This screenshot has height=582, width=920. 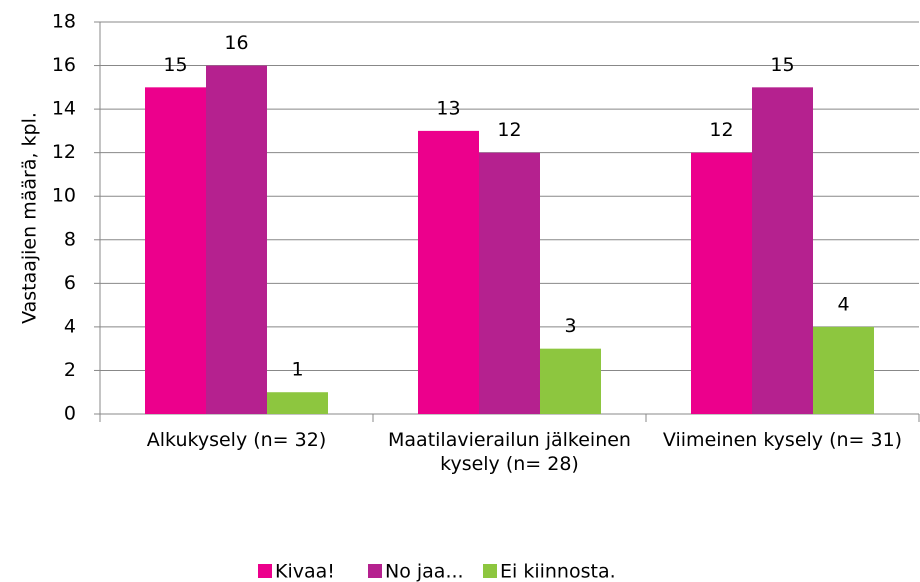 I want to click on y-tick-label: 12, so click(x=64, y=152).